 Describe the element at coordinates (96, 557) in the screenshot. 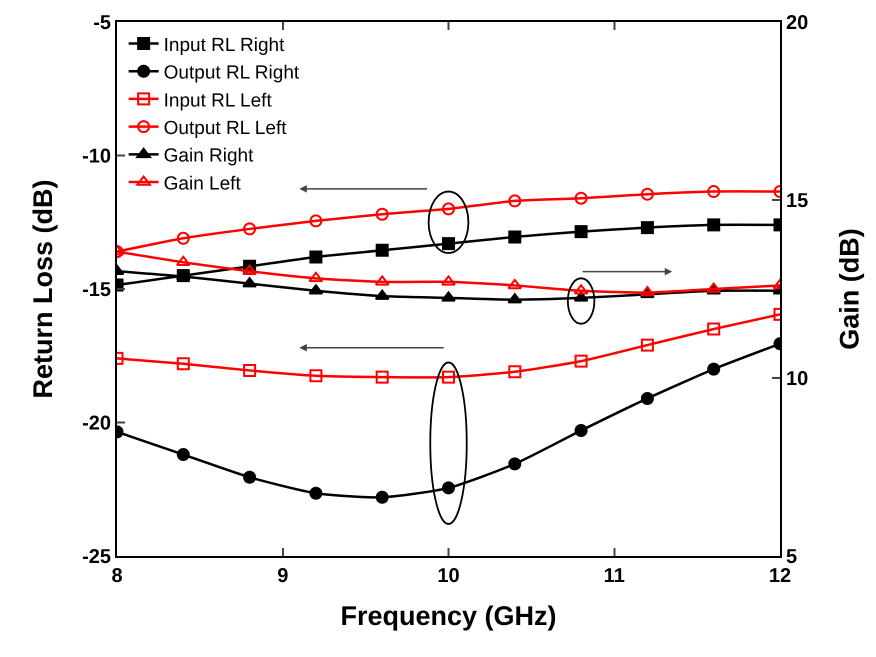

I see `y-tick-label: -25` at that location.